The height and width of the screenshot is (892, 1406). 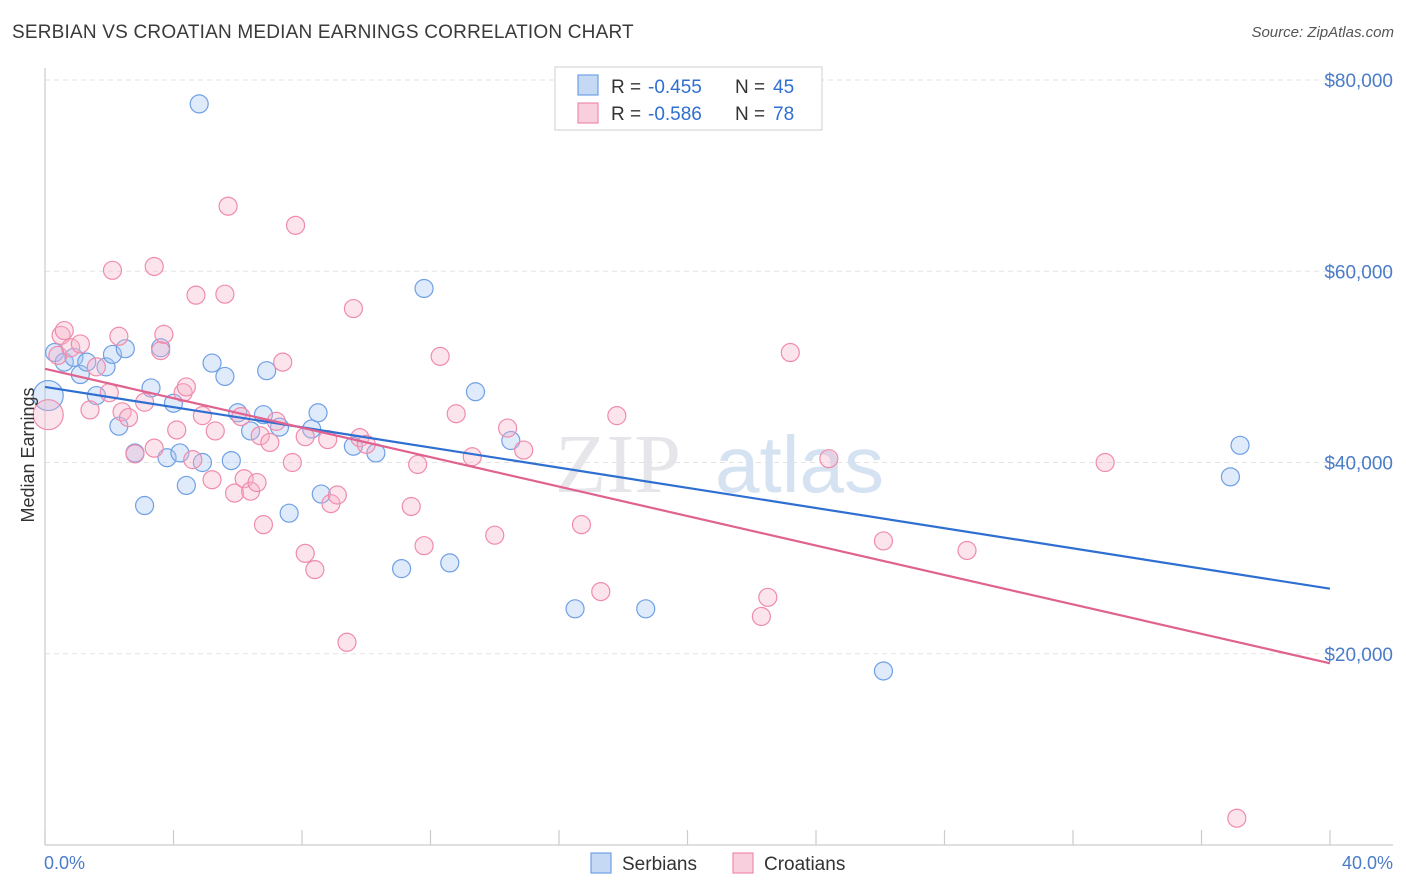 I want to click on bottom-legend-swatch-serbians, so click(x=601, y=863).